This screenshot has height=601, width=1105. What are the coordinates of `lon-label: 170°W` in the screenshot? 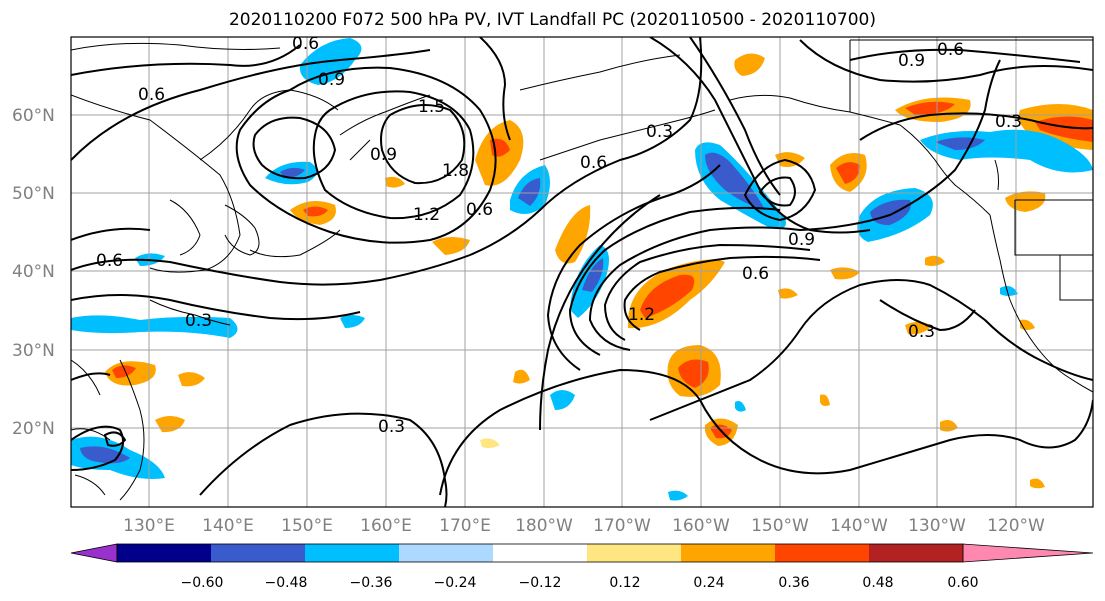 It's located at (622, 526).